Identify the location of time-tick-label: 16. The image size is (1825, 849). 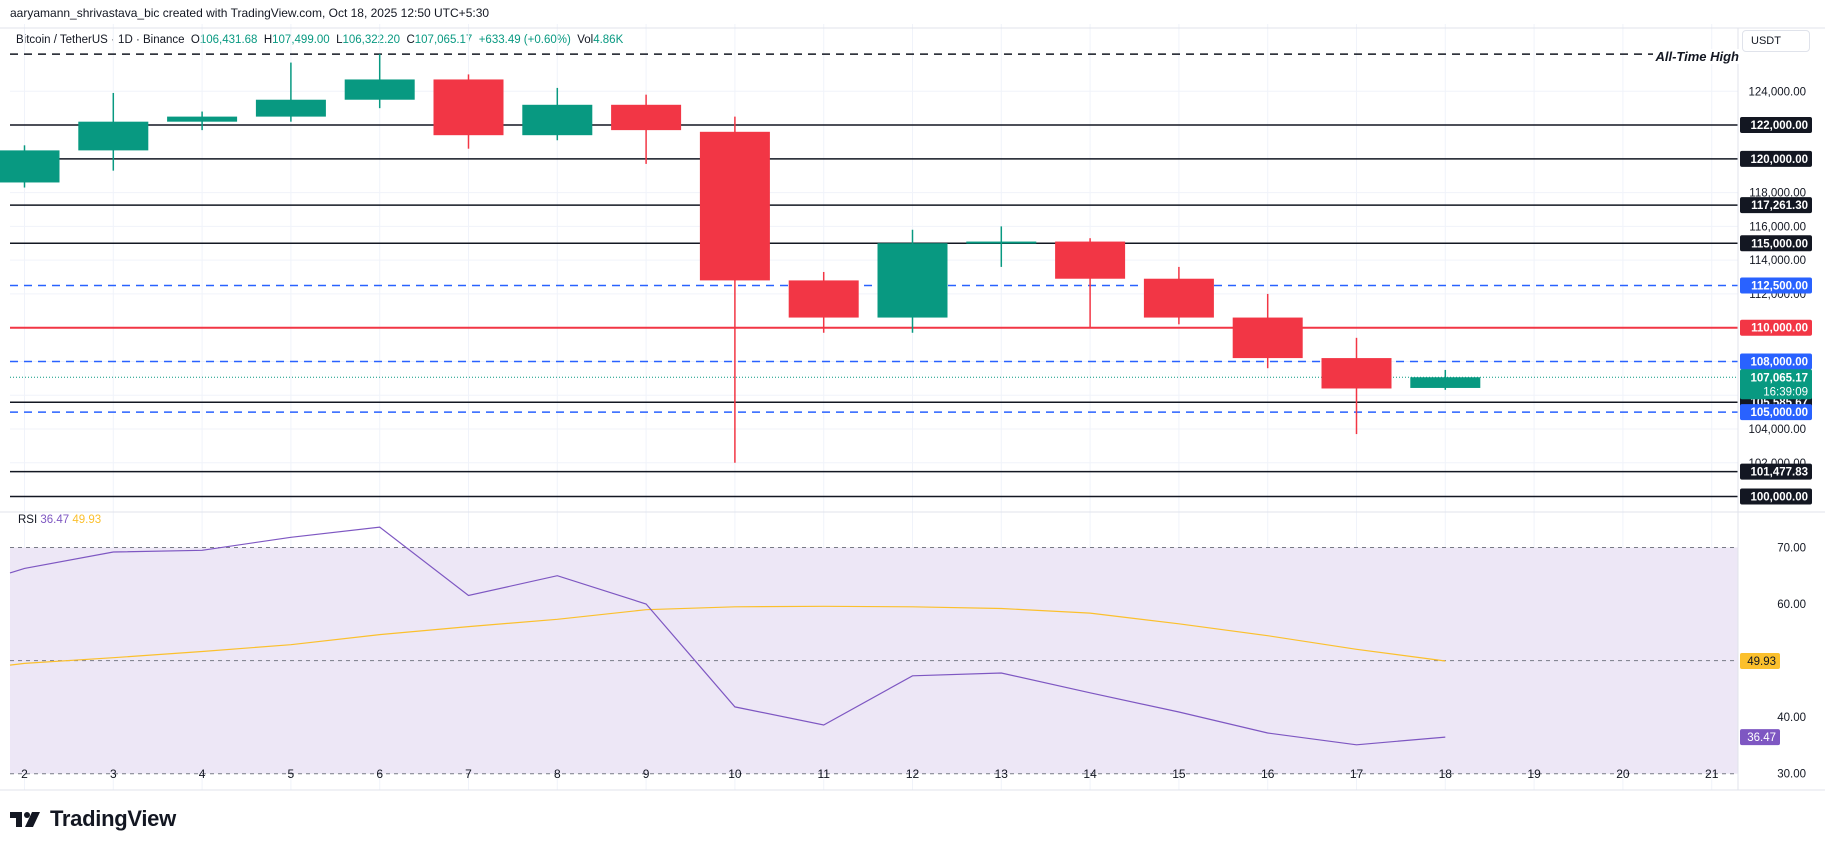
(1268, 774).